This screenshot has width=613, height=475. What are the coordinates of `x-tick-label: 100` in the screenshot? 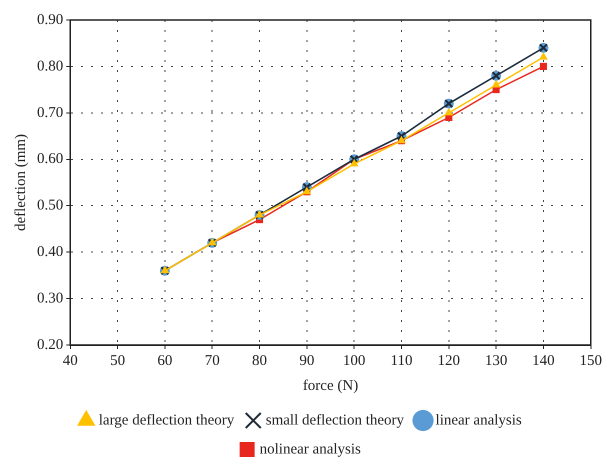 It's located at (354, 360).